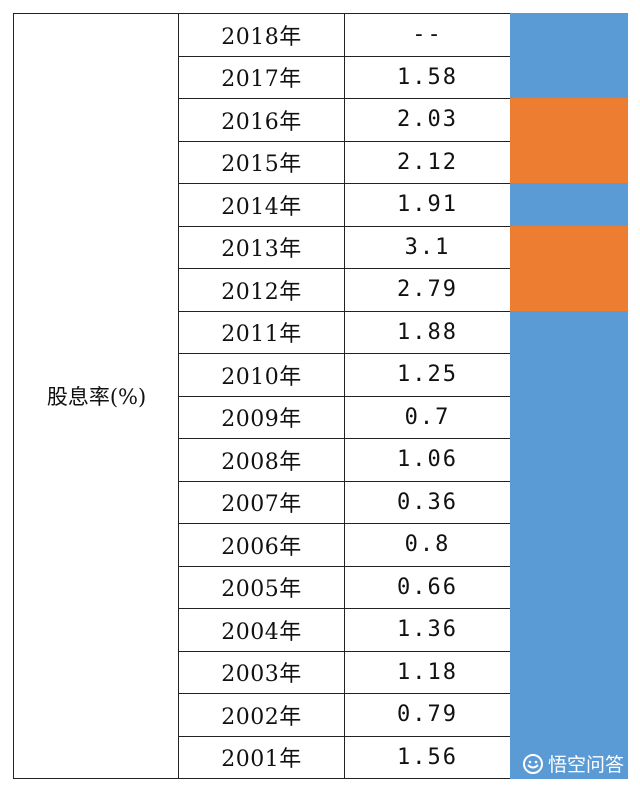 The height and width of the screenshot is (792, 640). Describe the element at coordinates (427, 502) in the screenshot. I see `value-cell: 0.36` at that location.